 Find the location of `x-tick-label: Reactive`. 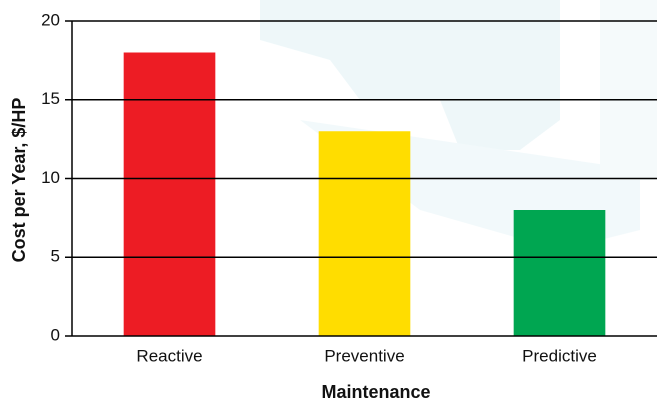

x-tick-label: Reactive is located at coordinates (169, 355).